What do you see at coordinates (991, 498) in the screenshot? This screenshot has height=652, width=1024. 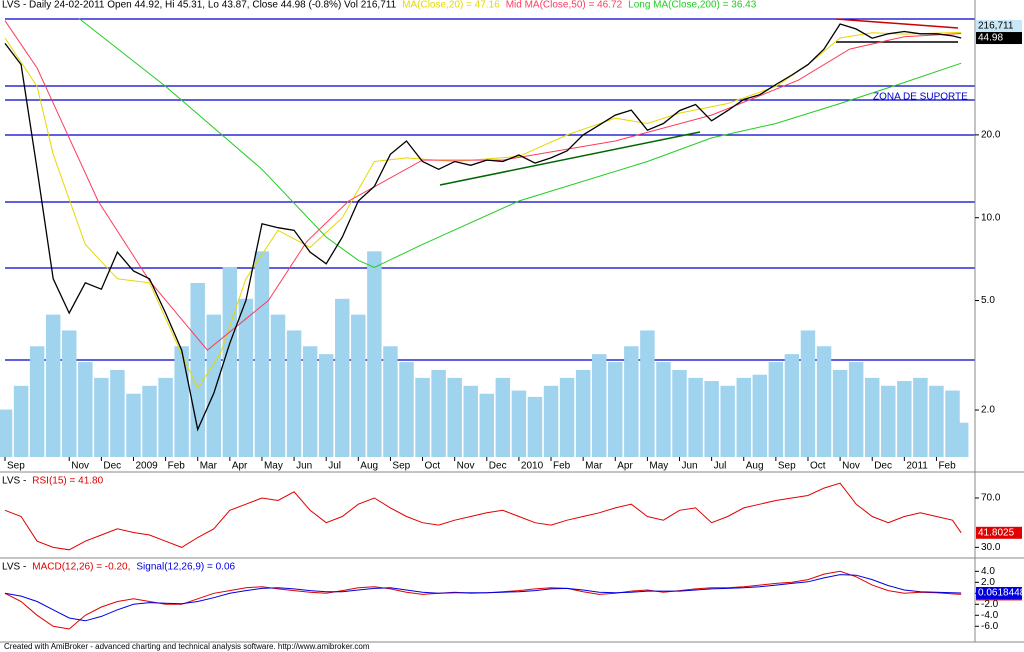 I see `y-tick-label: 70.0` at bounding box center [991, 498].